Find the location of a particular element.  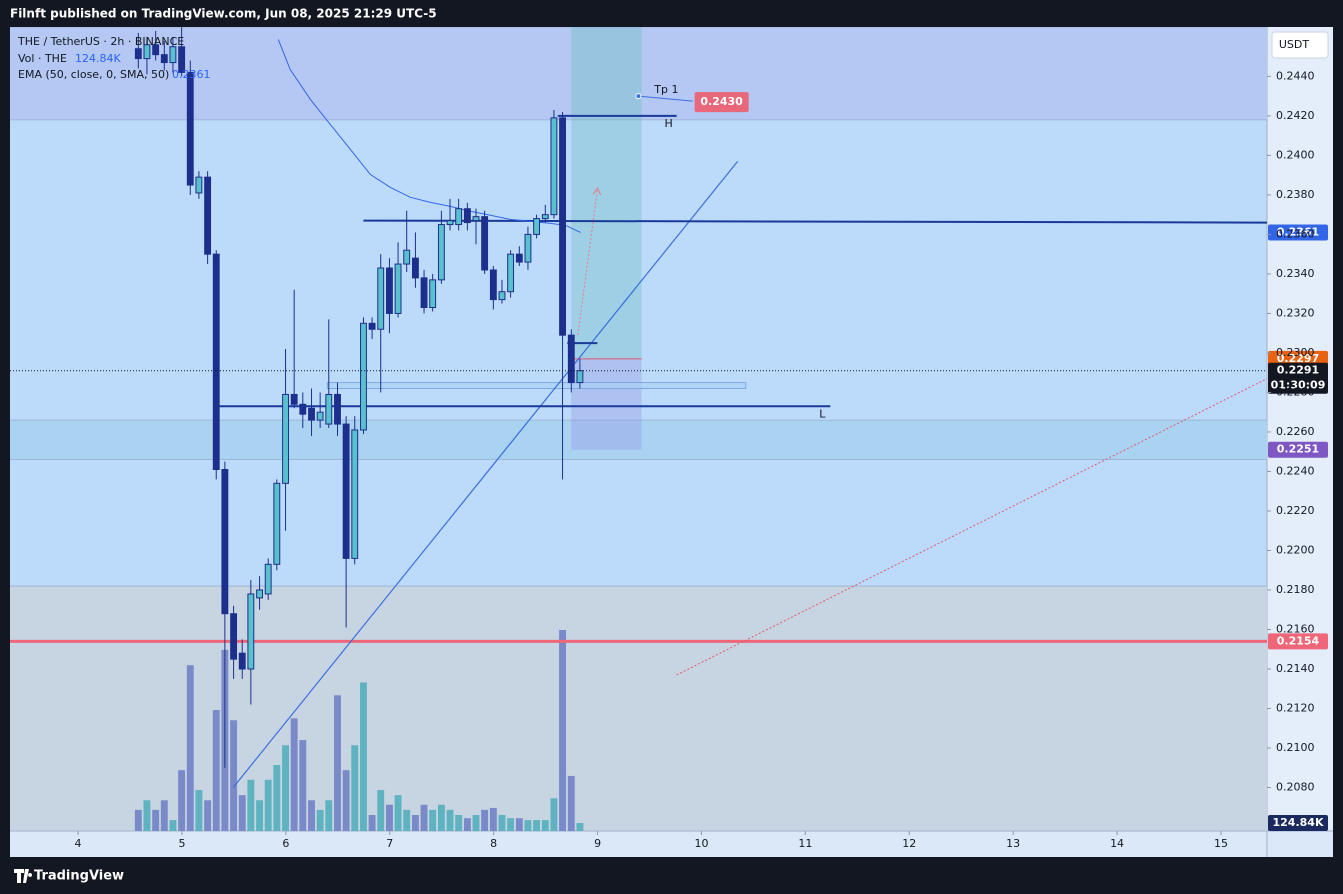

countdown: 01:30:09 is located at coordinates (1298, 385).